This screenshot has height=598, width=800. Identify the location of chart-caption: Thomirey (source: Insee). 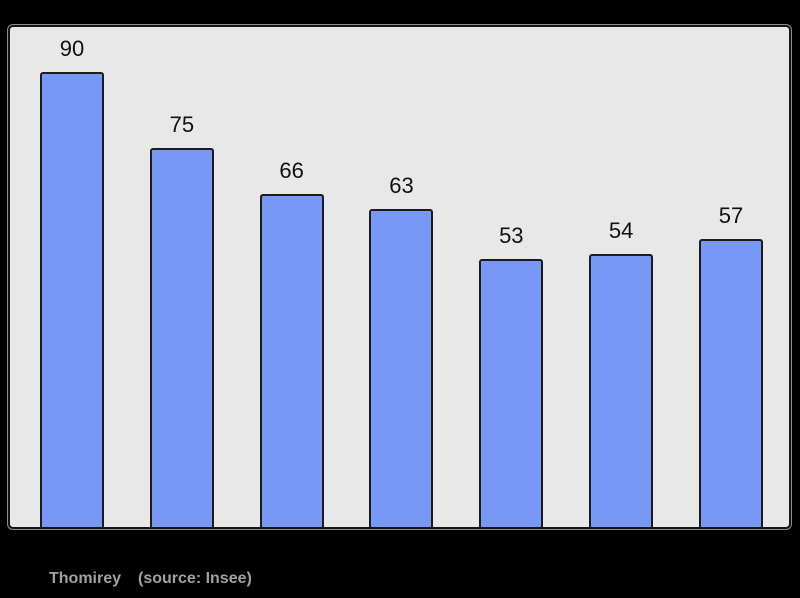
(150, 579).